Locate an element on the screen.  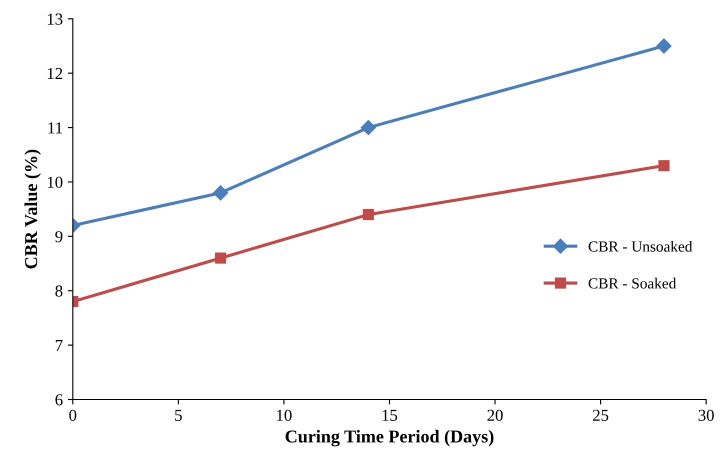
x-tick-label: 5 is located at coordinates (178, 415).